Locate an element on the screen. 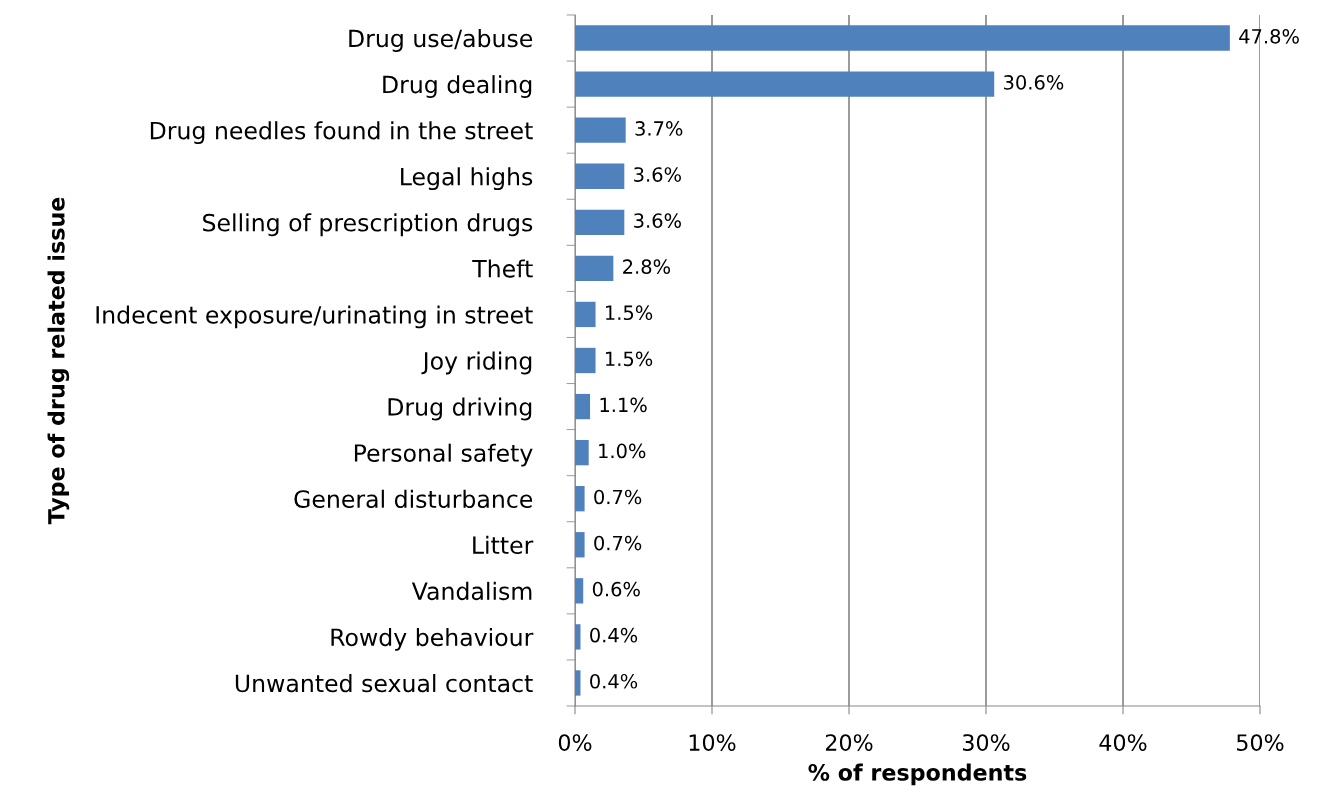  x-axis-title: % of respondents is located at coordinates (917, 774).